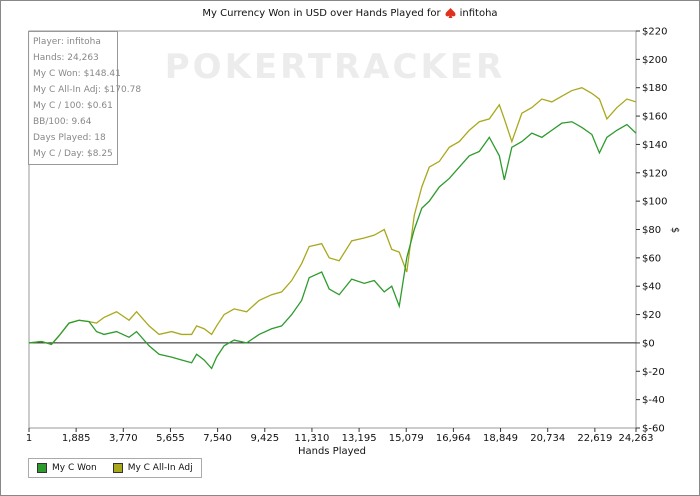 The height and width of the screenshot is (496, 700). I want to click on x-tick-label: 18,849, so click(500, 438).